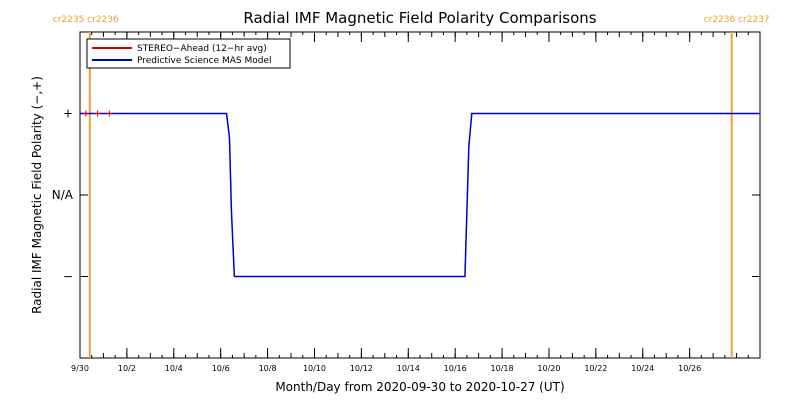 This screenshot has width=800, height=400. I want to click on x-tick-label: 10/2, so click(127, 368).